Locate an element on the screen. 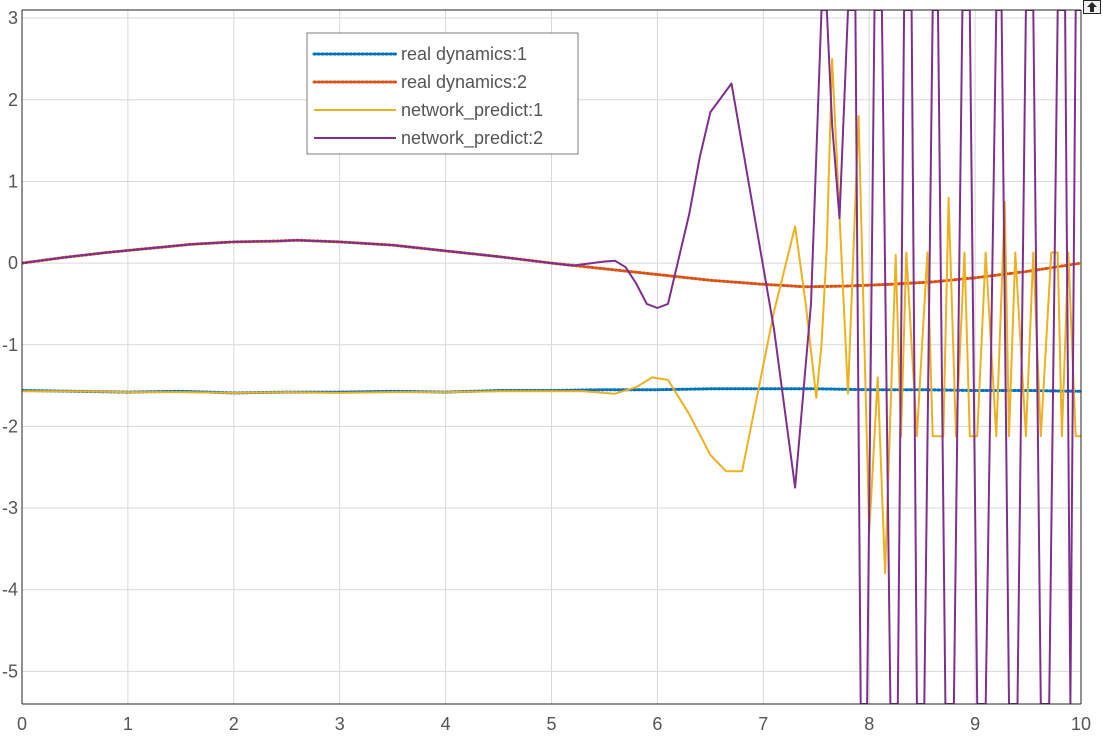 The image size is (1103, 738). restore-view-button is located at coordinates (1092, 7).